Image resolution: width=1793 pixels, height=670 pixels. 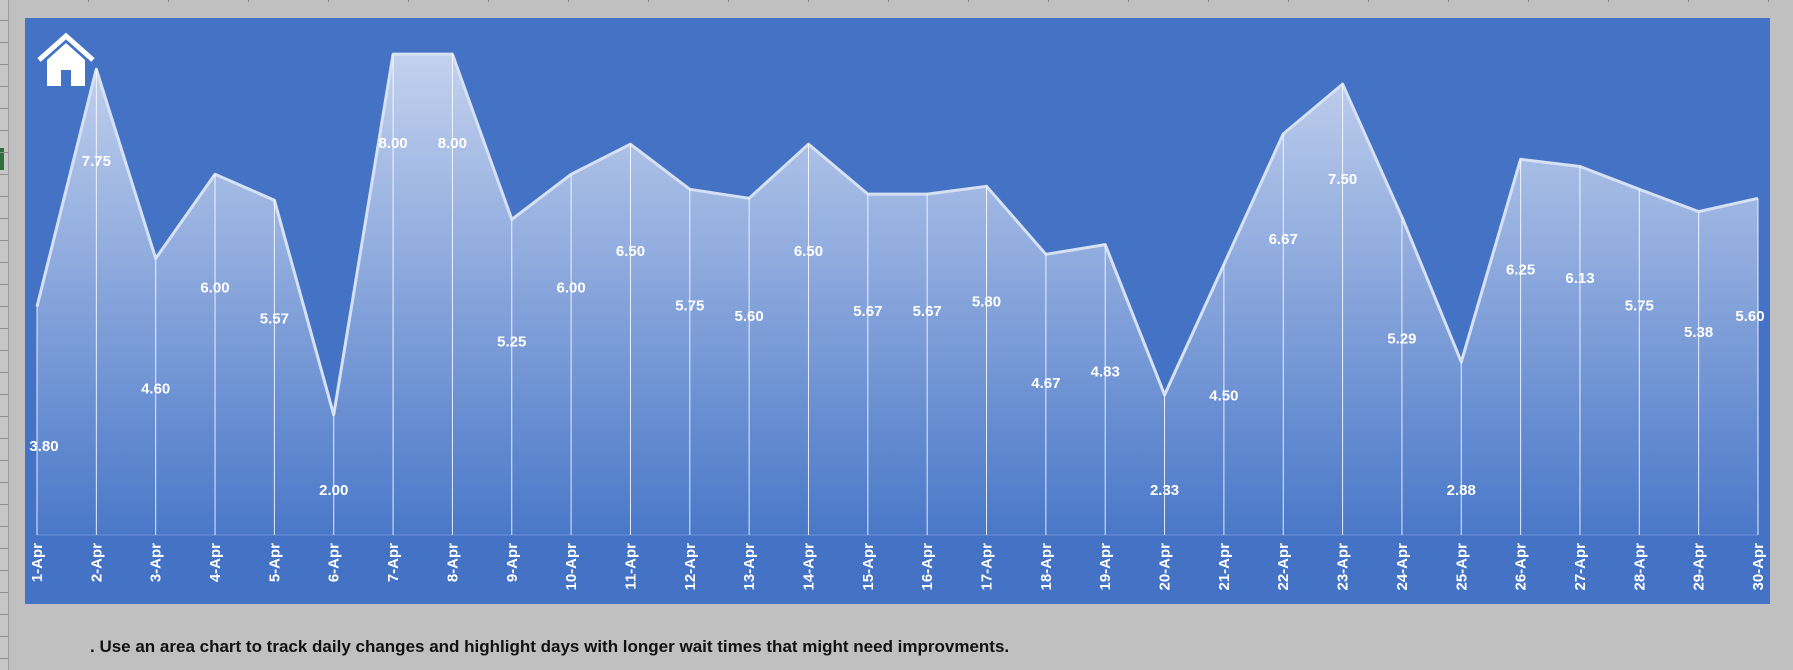 I want to click on x-tick-label: 20-Apr, so click(x=1165, y=567).